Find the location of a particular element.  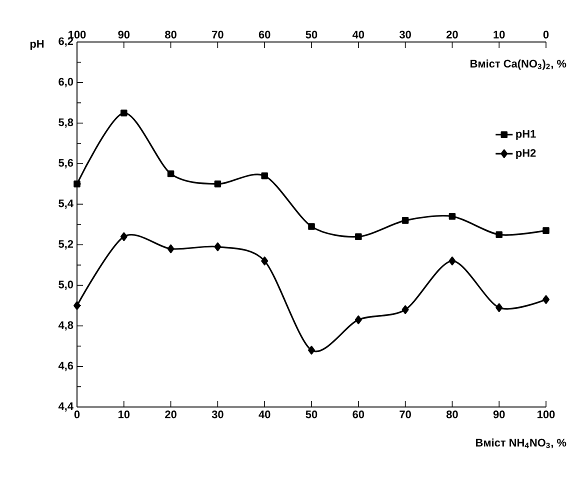

y-tick-label: 4,6 is located at coordinates (66, 367).